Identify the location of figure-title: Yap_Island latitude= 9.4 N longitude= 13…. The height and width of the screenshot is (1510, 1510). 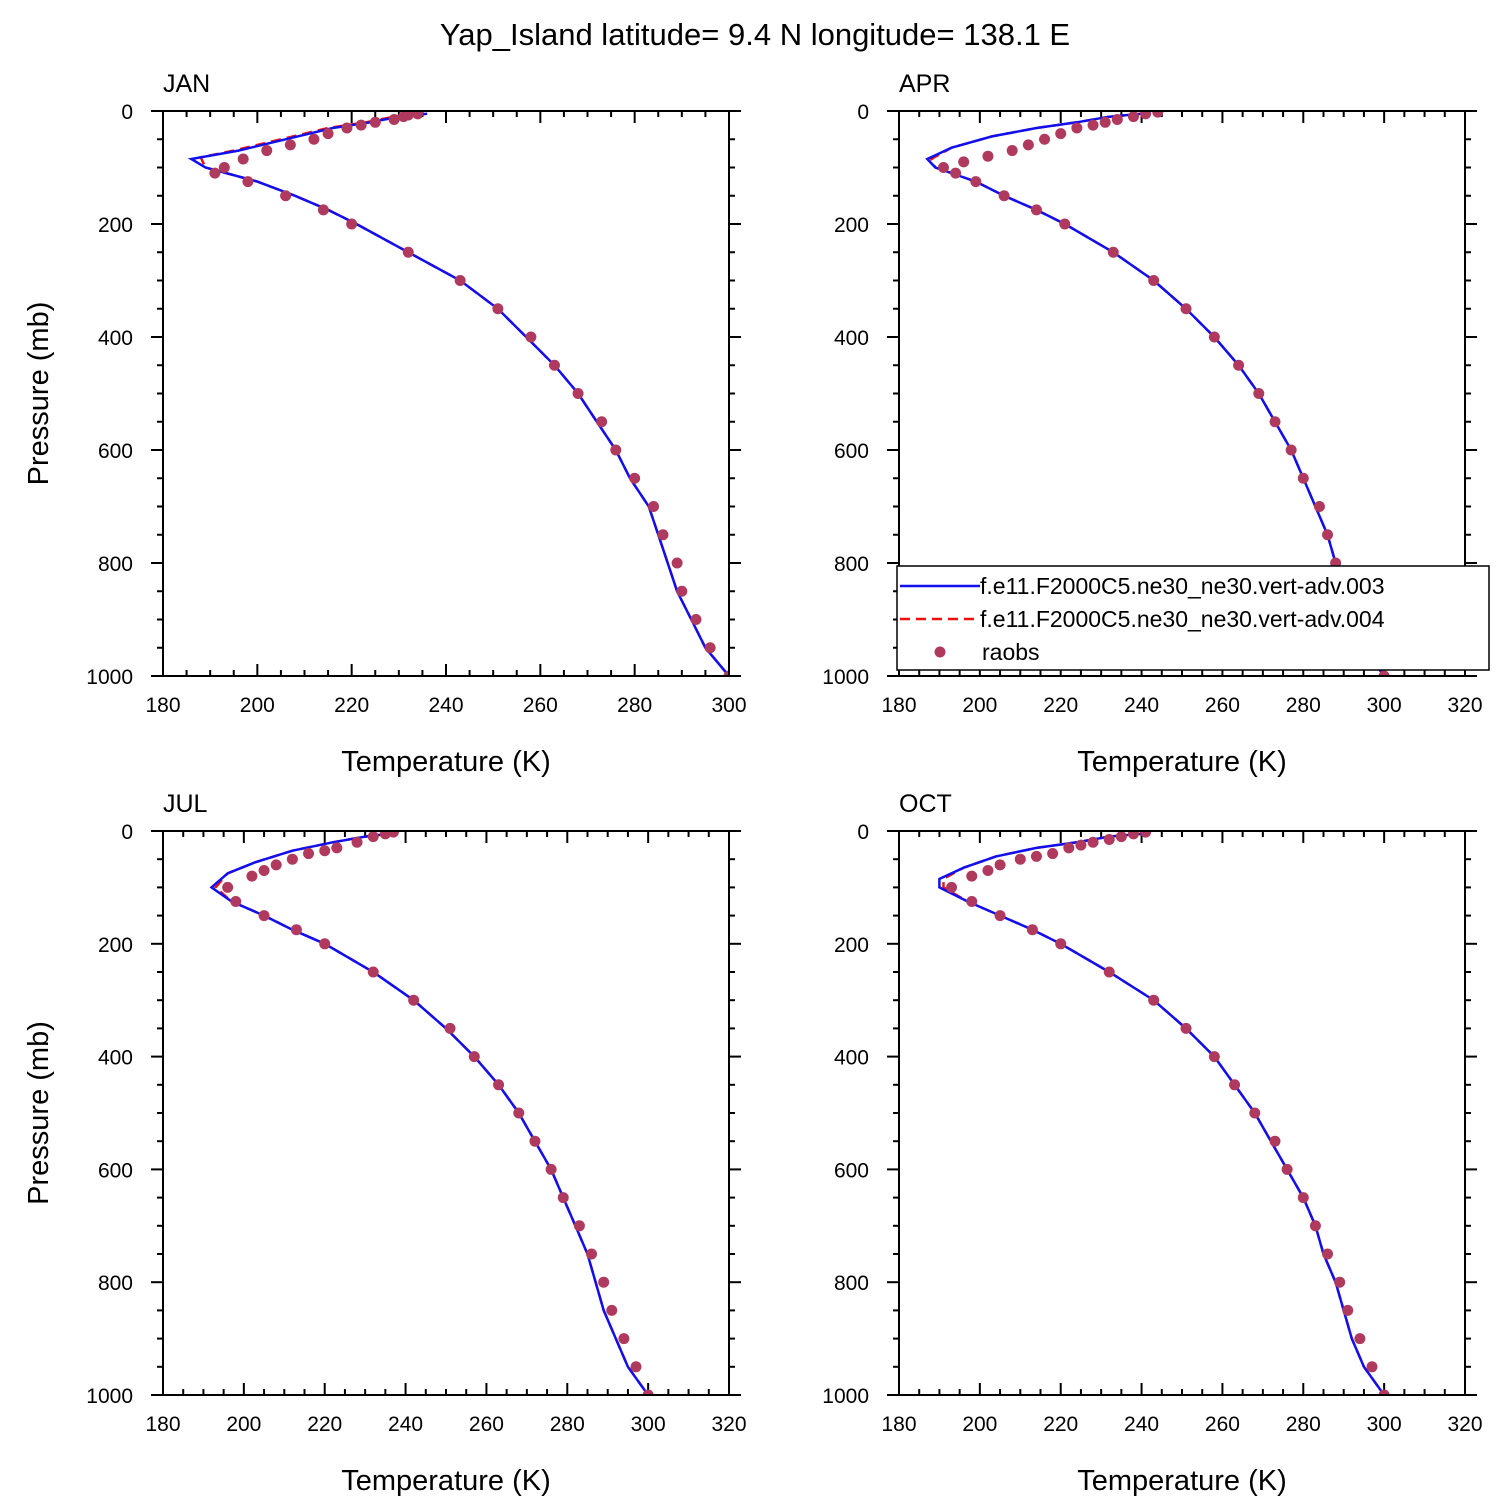
(755, 34).